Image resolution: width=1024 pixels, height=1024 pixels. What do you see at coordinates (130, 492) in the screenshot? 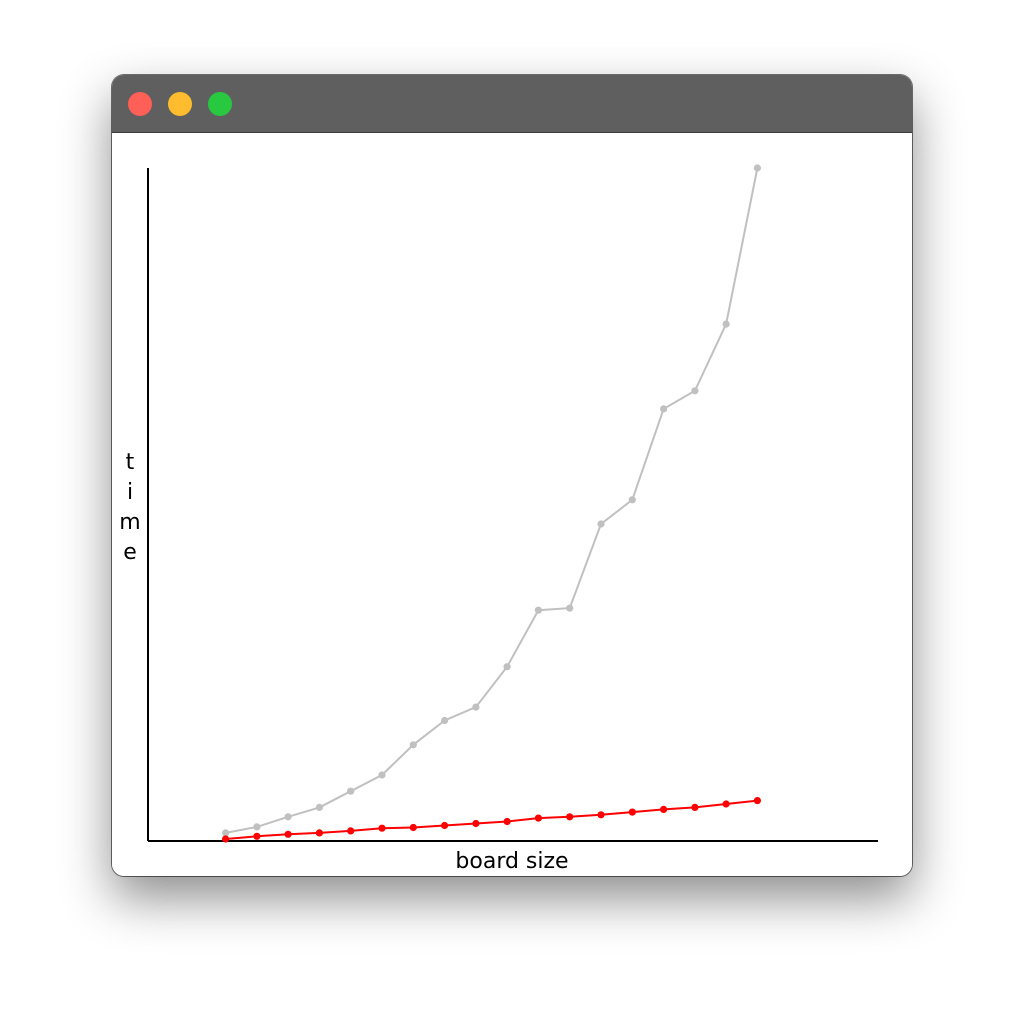
I see `y-axis-label-char: i` at bounding box center [130, 492].